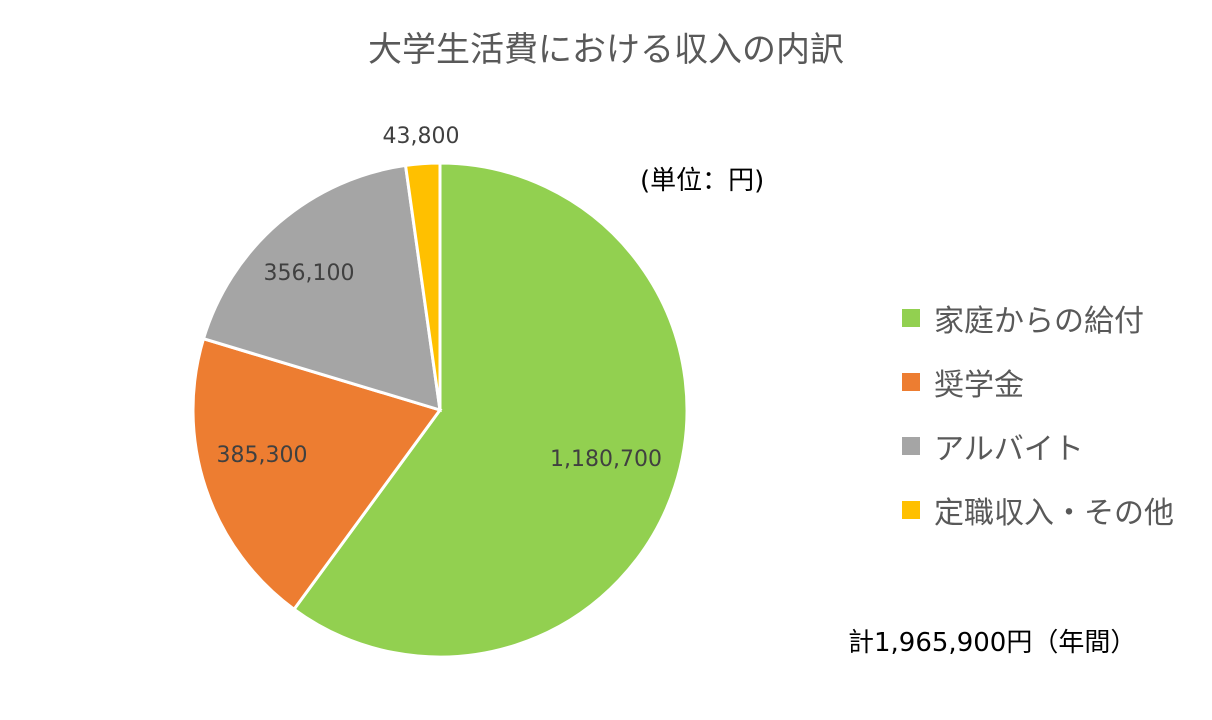  Describe the element at coordinates (1039, 321) in the screenshot. I see `legend-label: 家庭からの給付` at that location.